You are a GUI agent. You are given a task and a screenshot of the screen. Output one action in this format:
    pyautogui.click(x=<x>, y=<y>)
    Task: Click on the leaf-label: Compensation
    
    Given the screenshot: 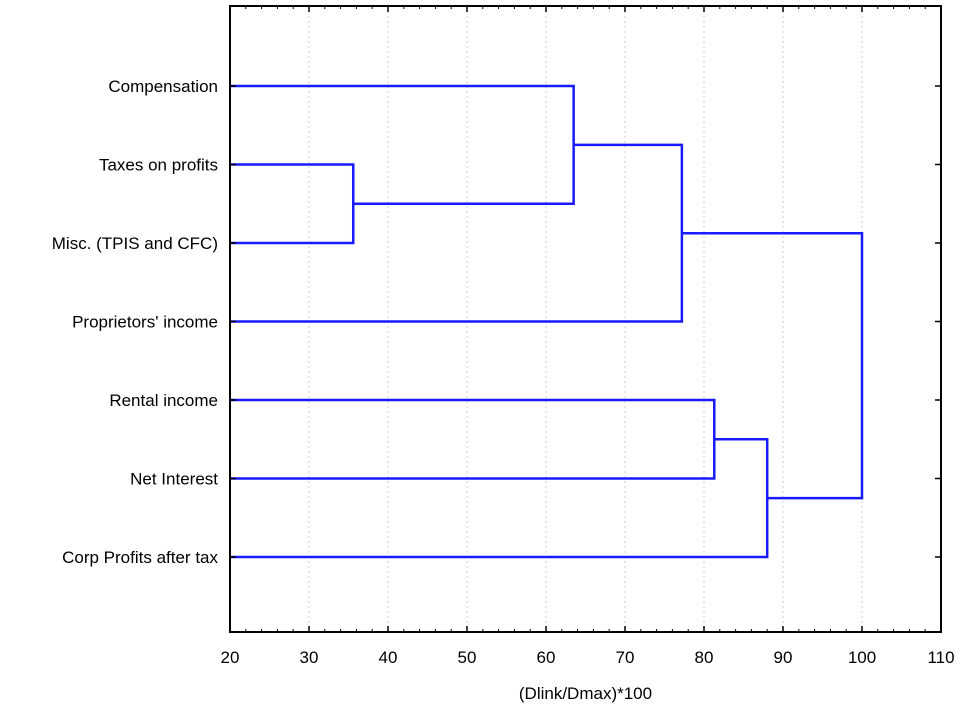 What is the action you would take?
    pyautogui.click(x=163, y=86)
    